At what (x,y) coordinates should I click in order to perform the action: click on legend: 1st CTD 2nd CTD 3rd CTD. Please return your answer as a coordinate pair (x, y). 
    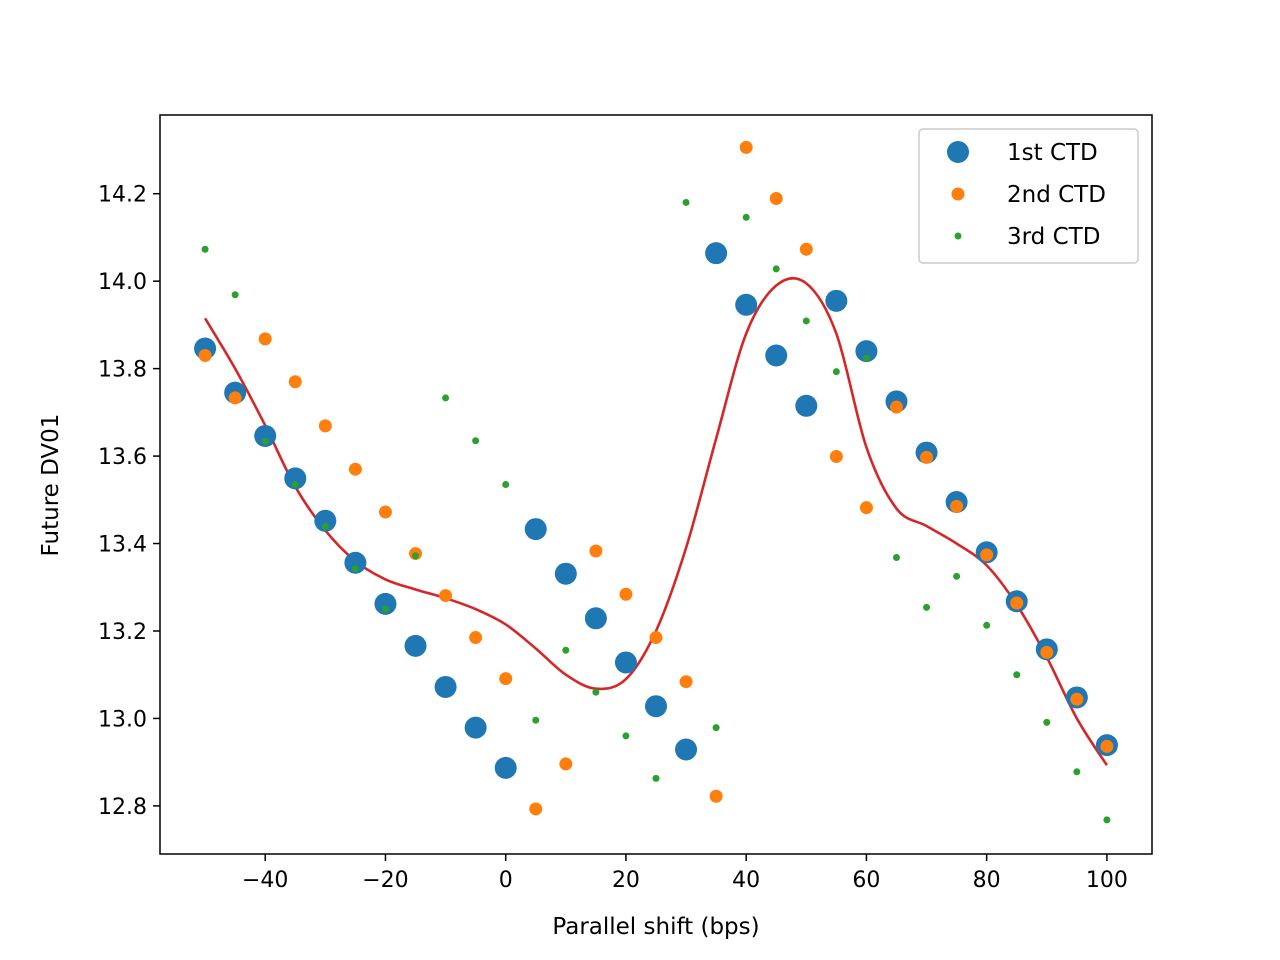
    Looking at the image, I should click on (1028, 196).